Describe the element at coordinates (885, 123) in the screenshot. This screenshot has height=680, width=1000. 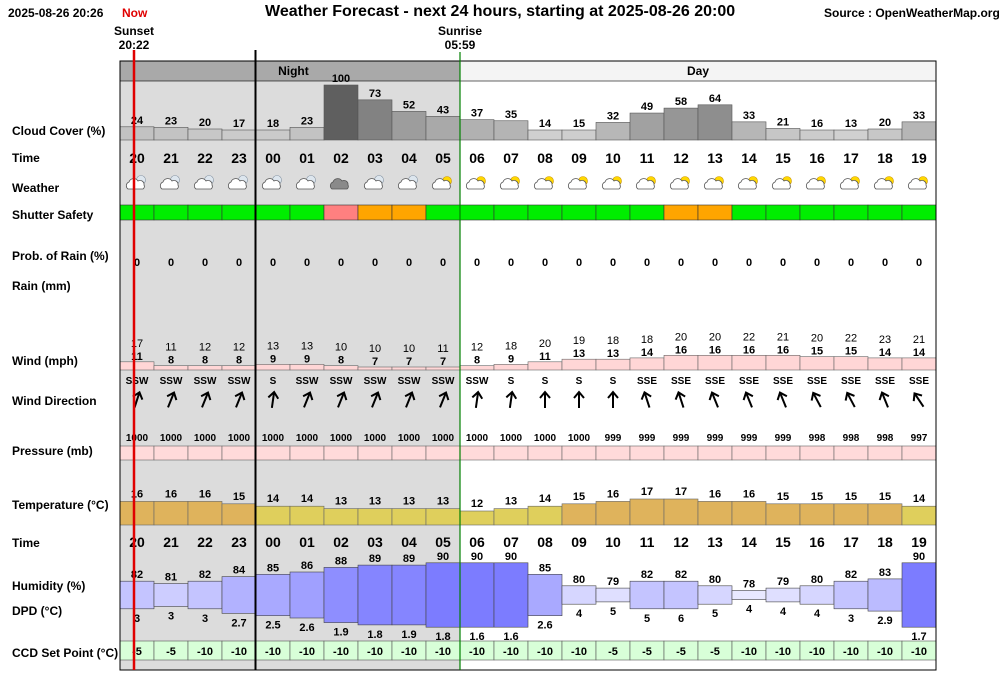
I see `cloud-cover-value: 20` at that location.